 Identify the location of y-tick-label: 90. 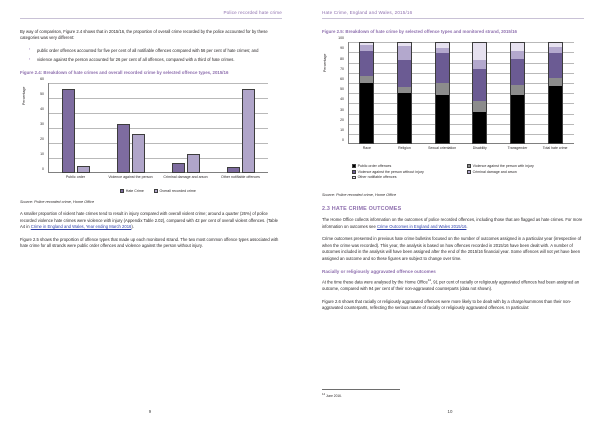
(342, 48).